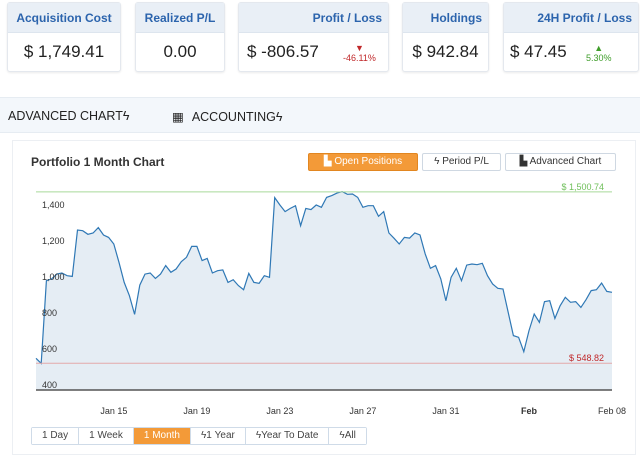 The image size is (640, 459). I want to click on caret-up-icon: ▲, so click(599, 48).